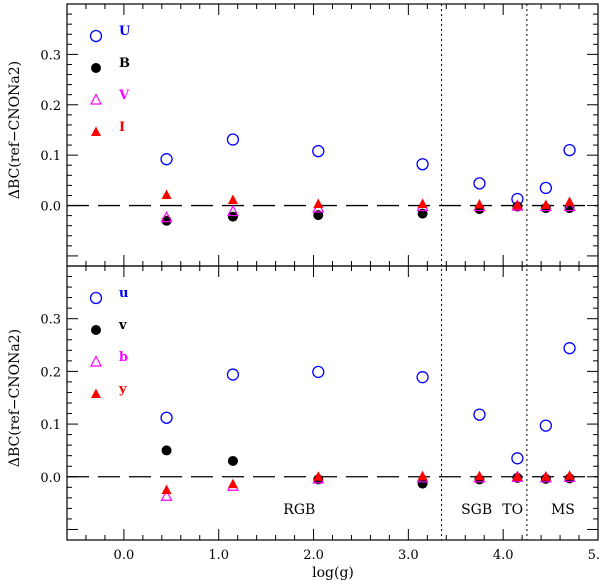 This screenshot has height=582, width=600. Describe the element at coordinates (368, 467) in the screenshot. I see `series-v` at that location.